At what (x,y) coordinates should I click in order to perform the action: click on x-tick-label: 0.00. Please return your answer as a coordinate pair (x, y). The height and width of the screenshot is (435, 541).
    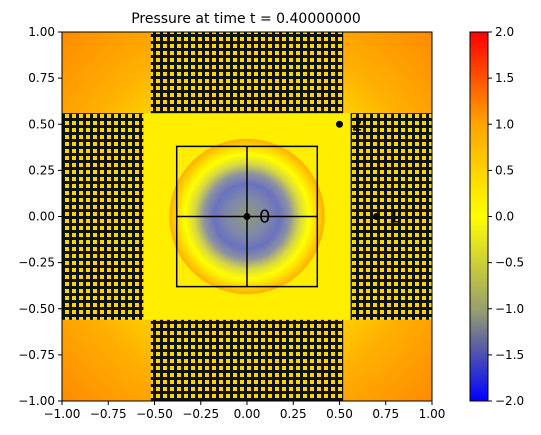
    Looking at the image, I should click on (247, 414).